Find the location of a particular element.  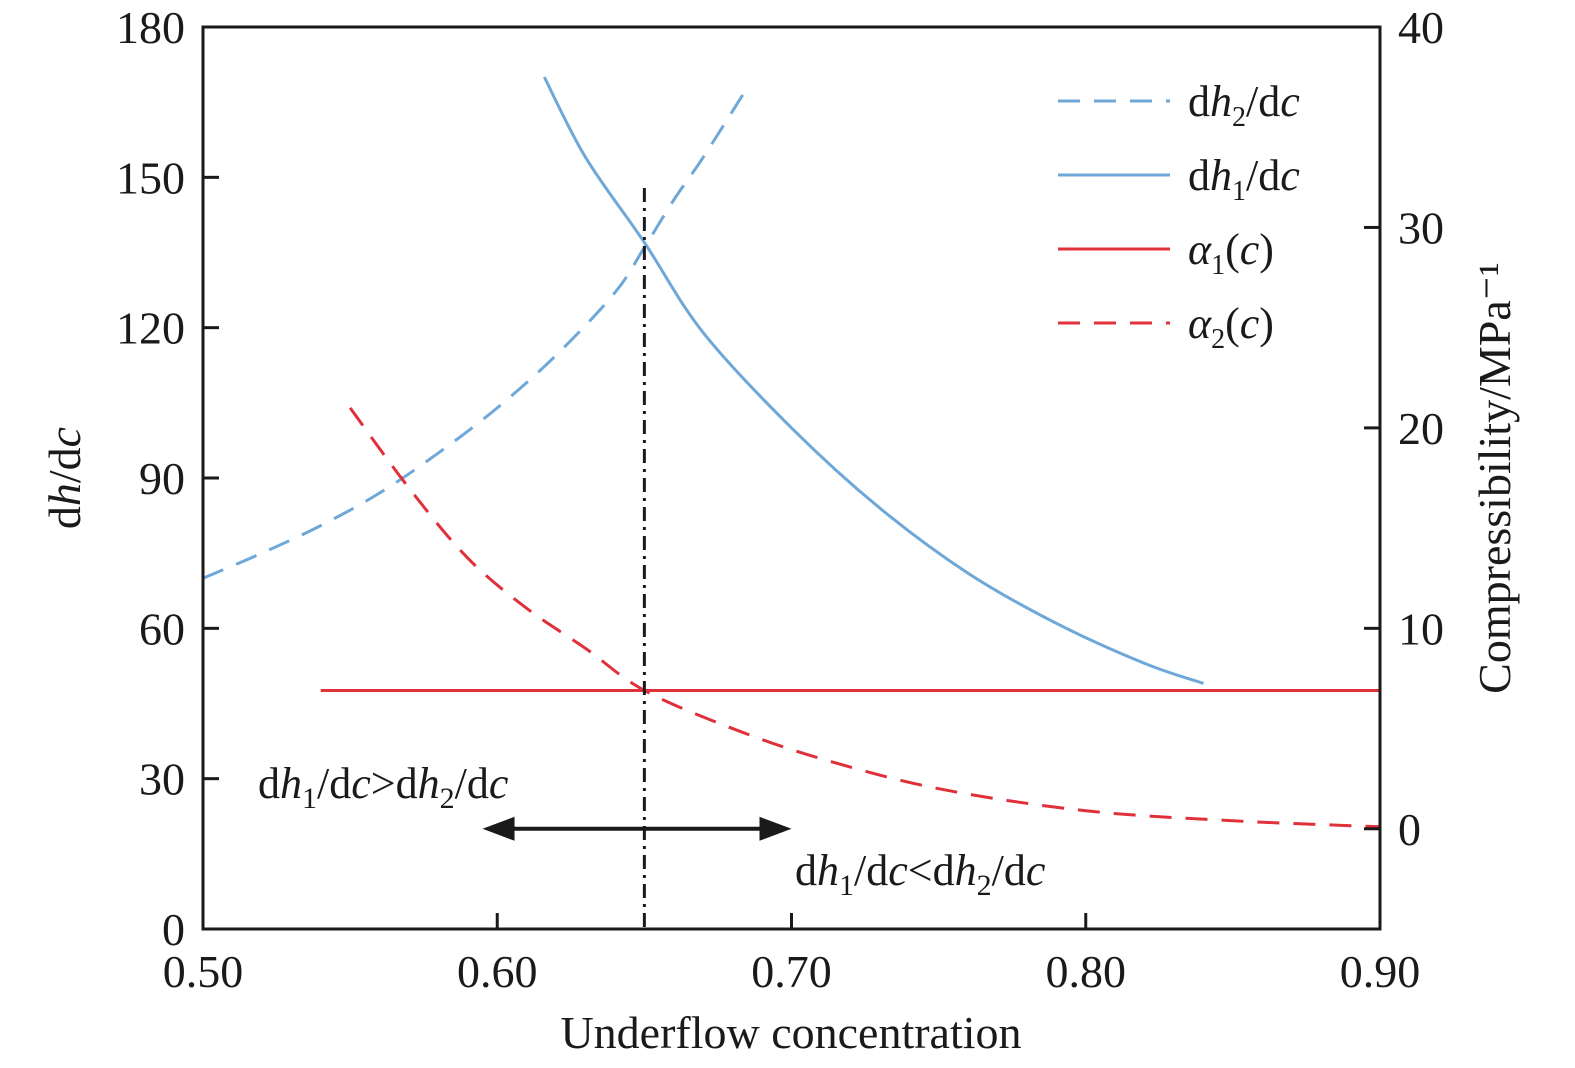

legend-label-2: dh1/dc is located at coordinates (1244, 179).